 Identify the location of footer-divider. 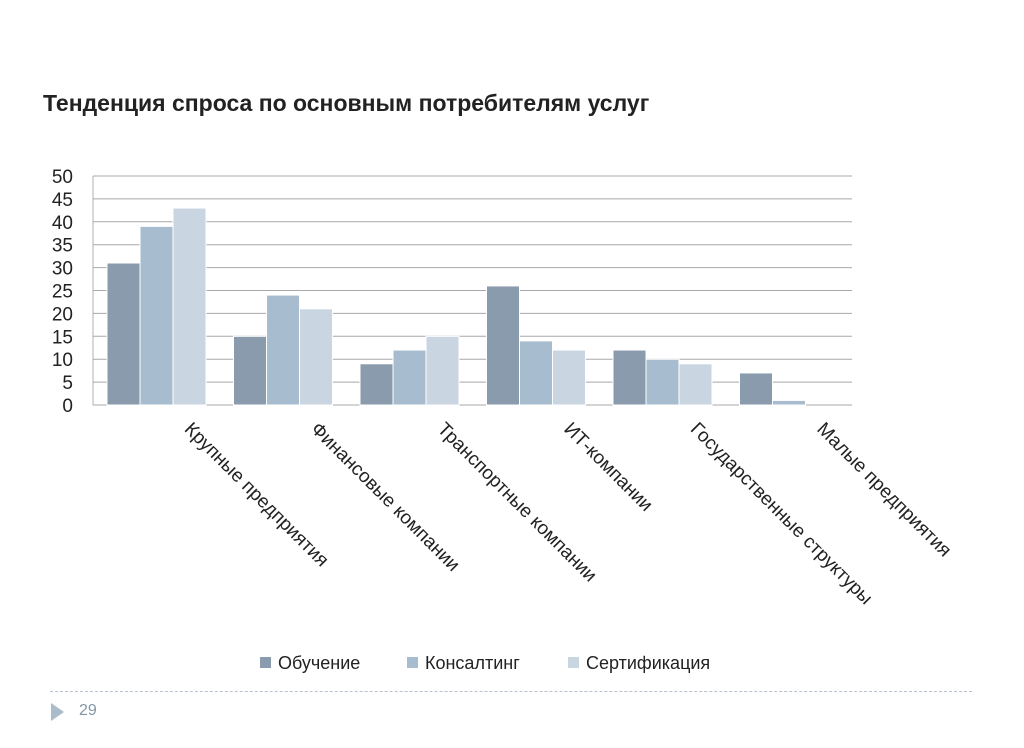
(511, 691).